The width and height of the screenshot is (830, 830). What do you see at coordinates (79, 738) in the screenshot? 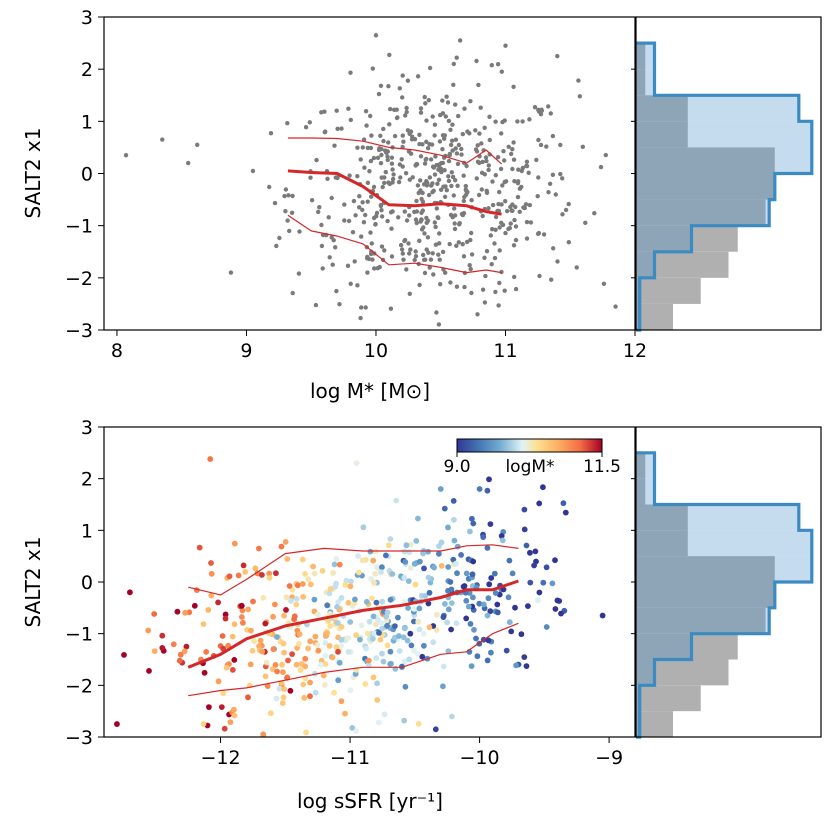
I see `bottom-y-tick-label: −3` at bounding box center [79, 738].